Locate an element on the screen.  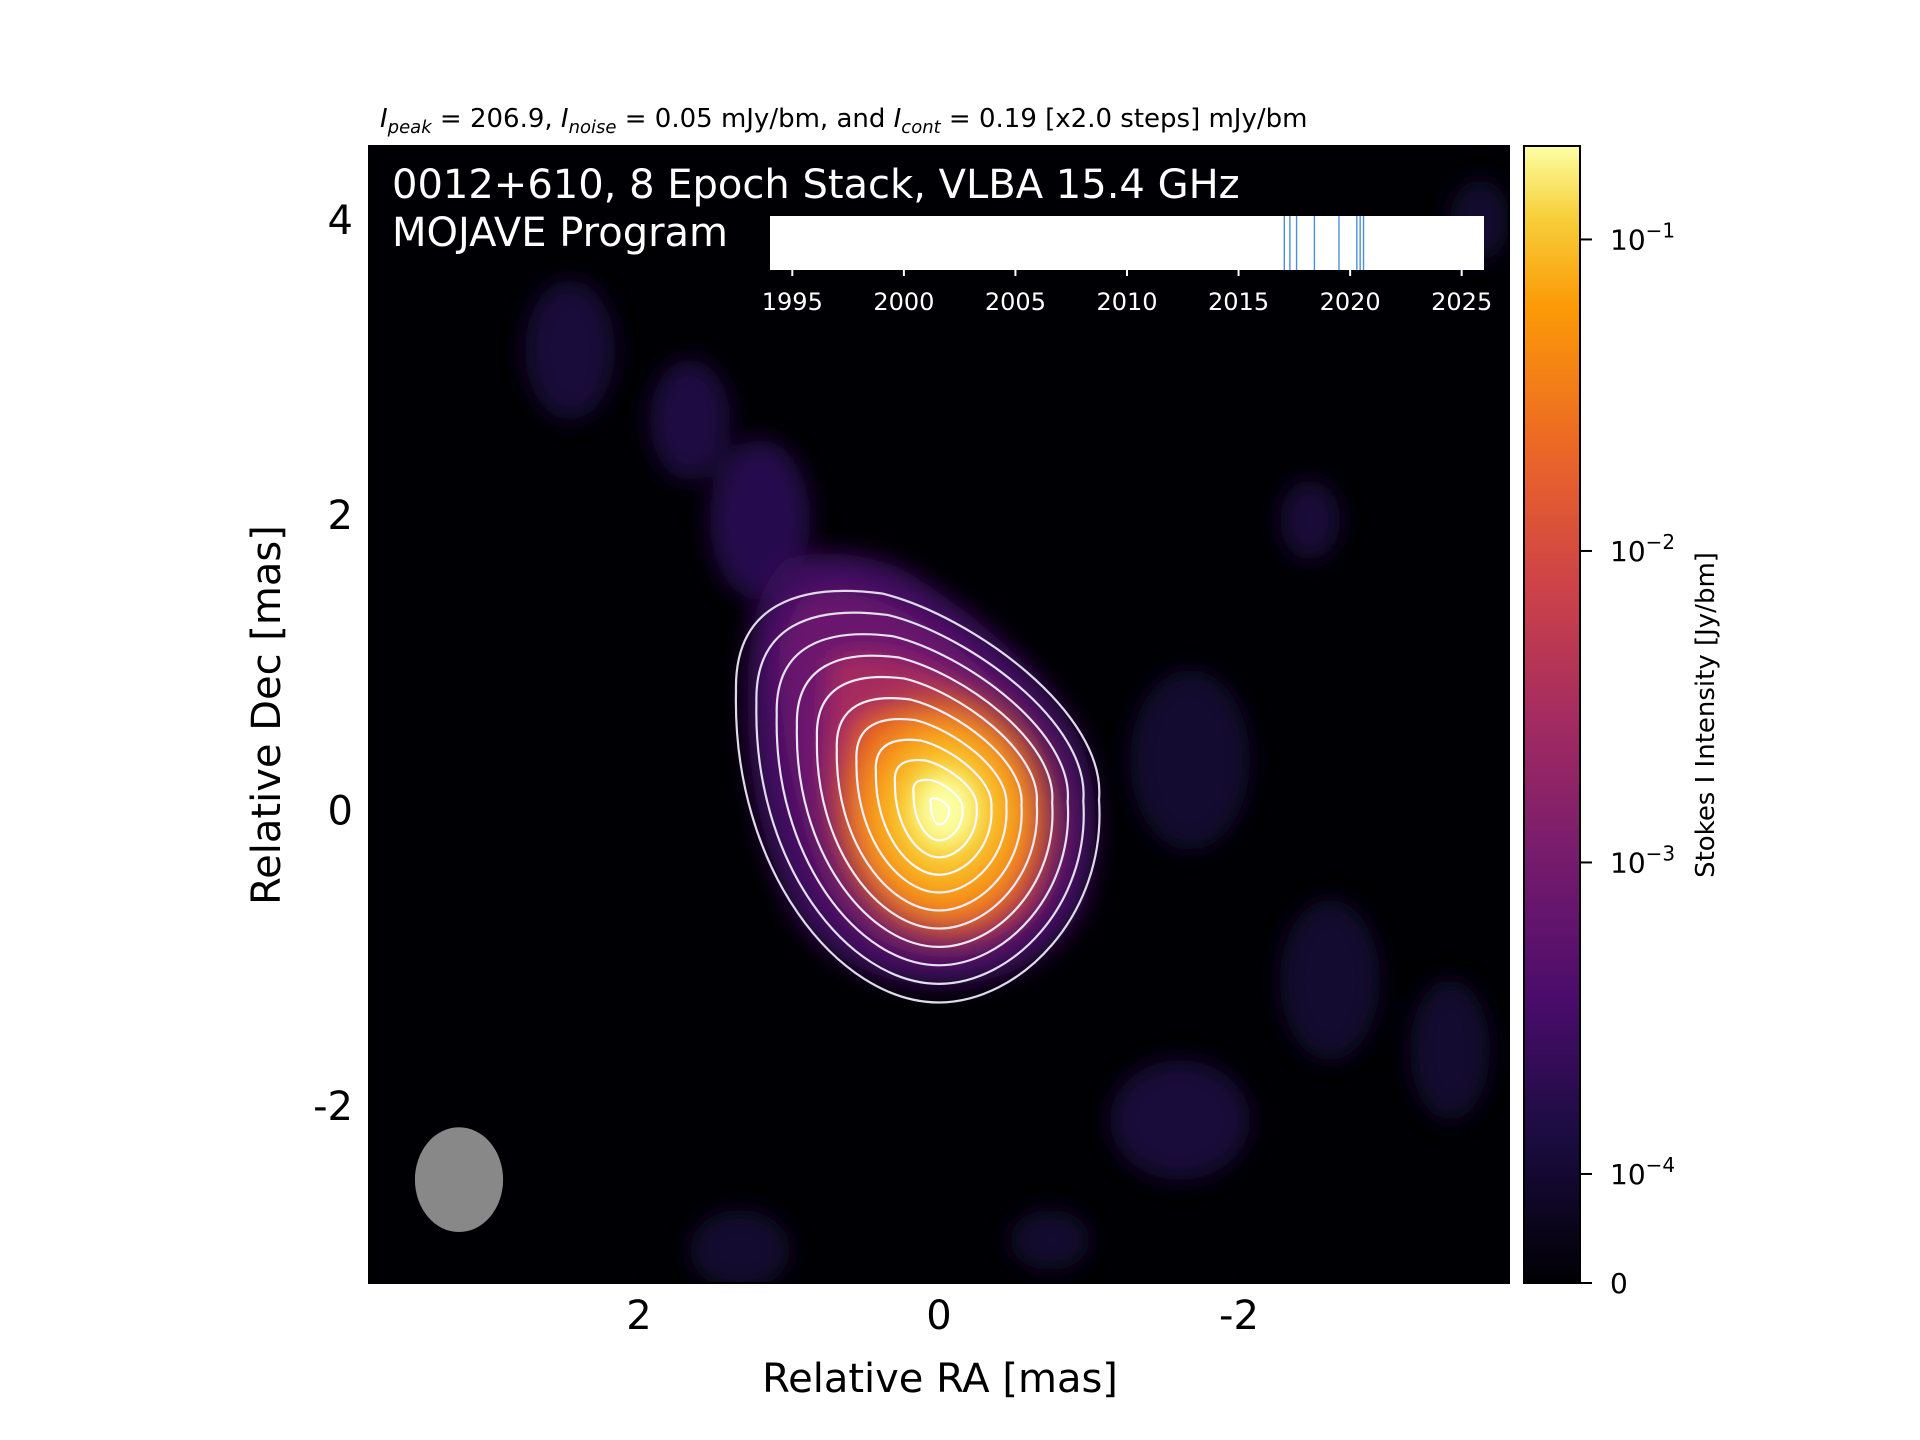
beam-ellipse is located at coordinates (459, 1180).